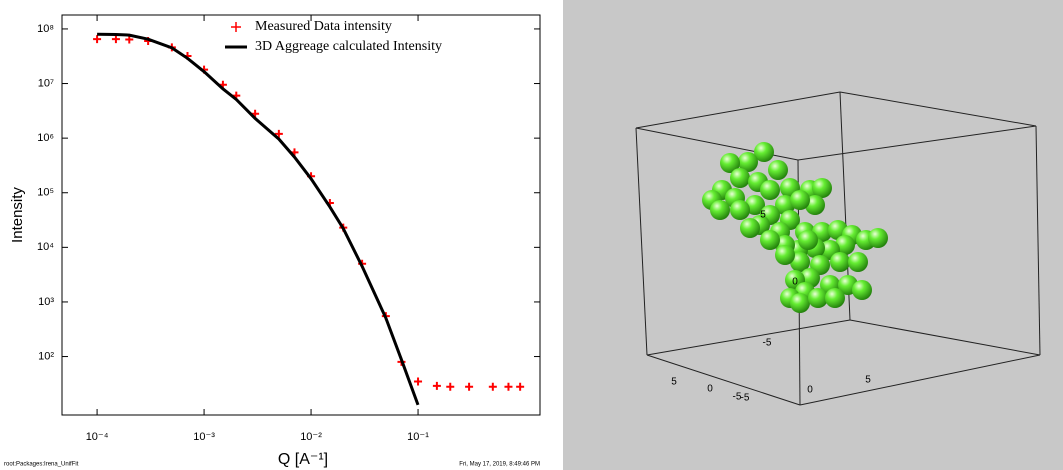  Describe the element at coordinates (236, 27) in the screenshot. I see `legend-swatch` at that location.